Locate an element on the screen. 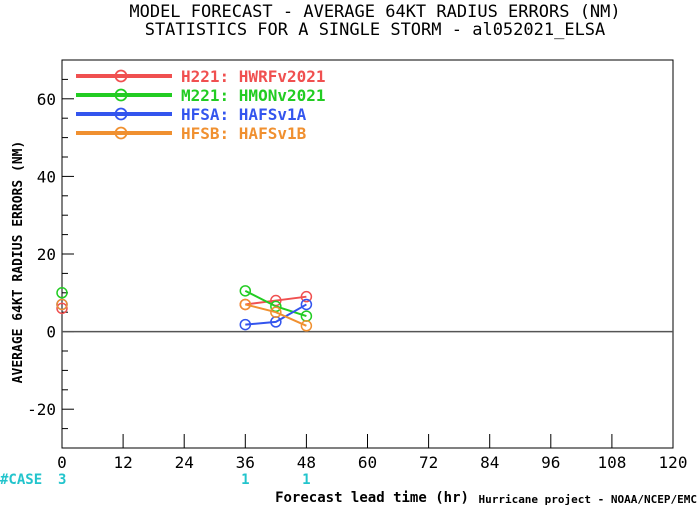 The image size is (700, 506). legend-item: HFSA: HAFSv1A is located at coordinates (191, 114).